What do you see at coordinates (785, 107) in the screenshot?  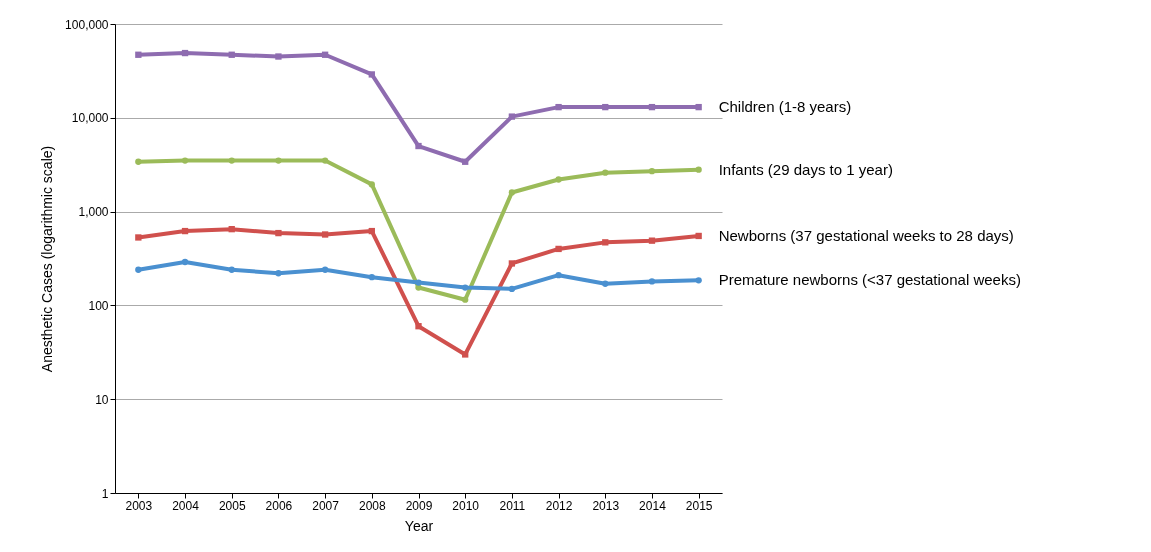 I see `series-label: Children (1-8 years)` at bounding box center [785, 107].